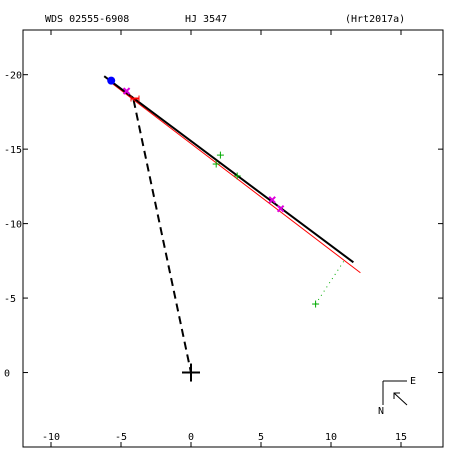 This screenshot has width=450, height=450. I want to click on wds-id-label: WDS 02555-6908, so click(87, 19).